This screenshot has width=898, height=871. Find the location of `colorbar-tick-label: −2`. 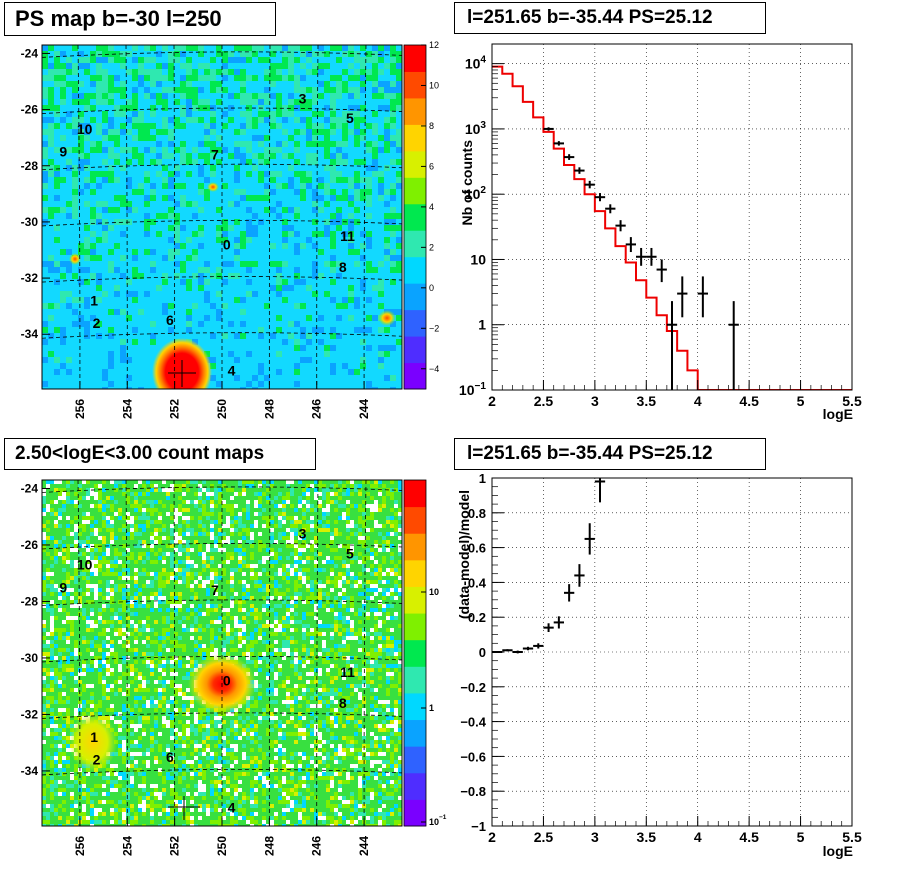

colorbar-tick-label: −2 is located at coordinates (434, 328).